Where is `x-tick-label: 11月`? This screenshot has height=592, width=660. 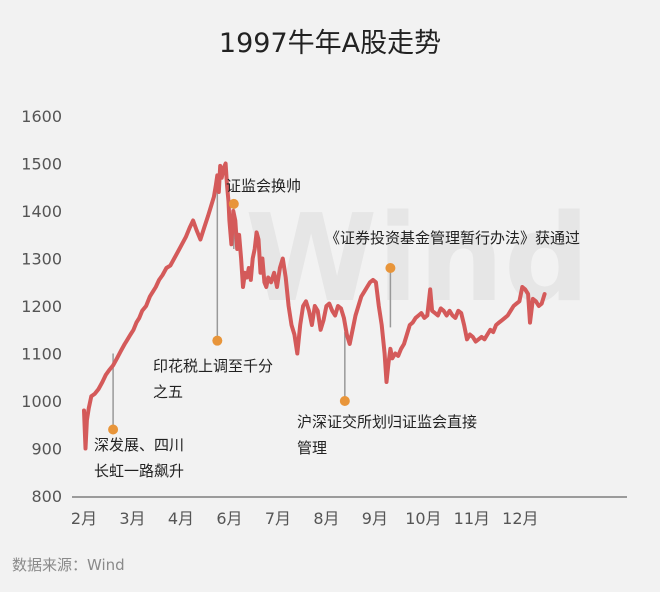 x-tick-label: 11月 is located at coordinates (472, 518).